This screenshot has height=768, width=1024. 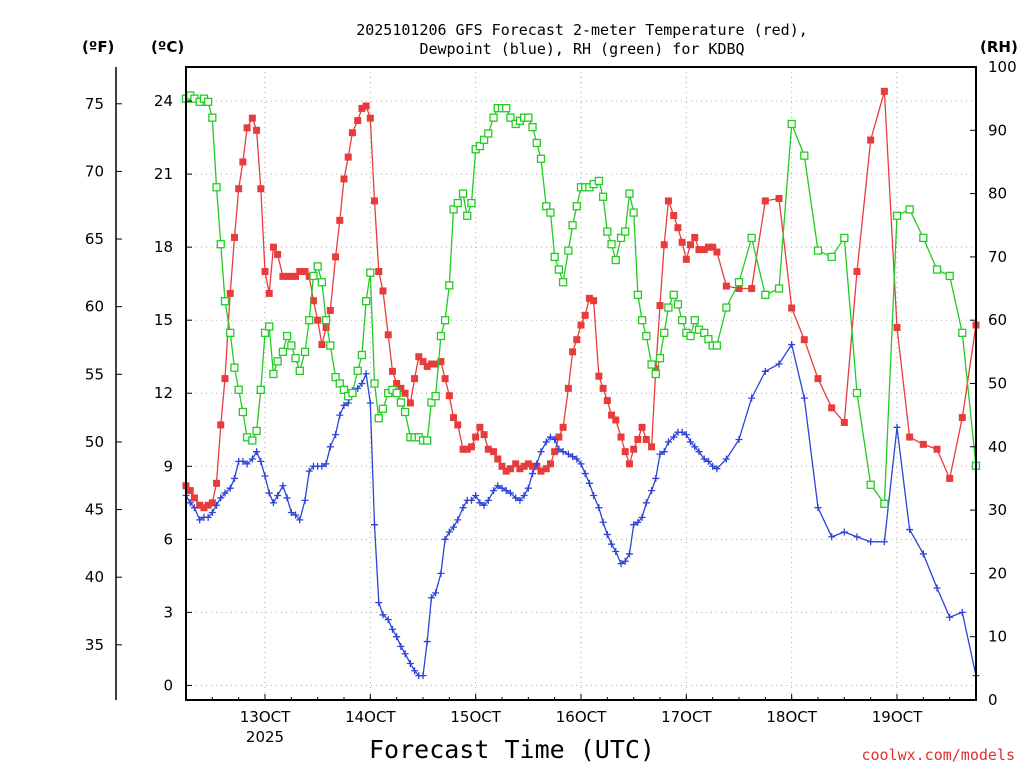 What do you see at coordinates (791, 717) in the screenshot?
I see `x-tick-label: 18OCT` at bounding box center [791, 717].